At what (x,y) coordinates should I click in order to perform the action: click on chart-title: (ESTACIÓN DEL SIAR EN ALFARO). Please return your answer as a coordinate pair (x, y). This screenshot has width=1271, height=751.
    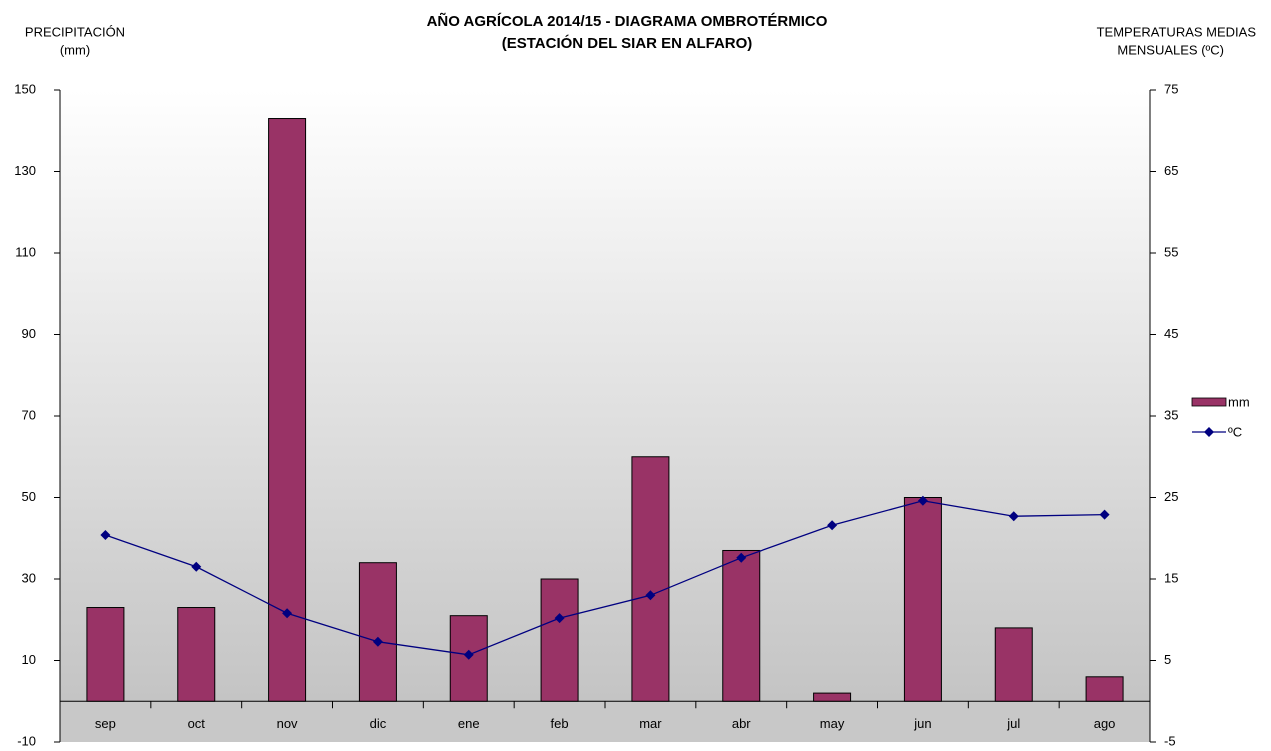
    Looking at the image, I should click on (627, 43).